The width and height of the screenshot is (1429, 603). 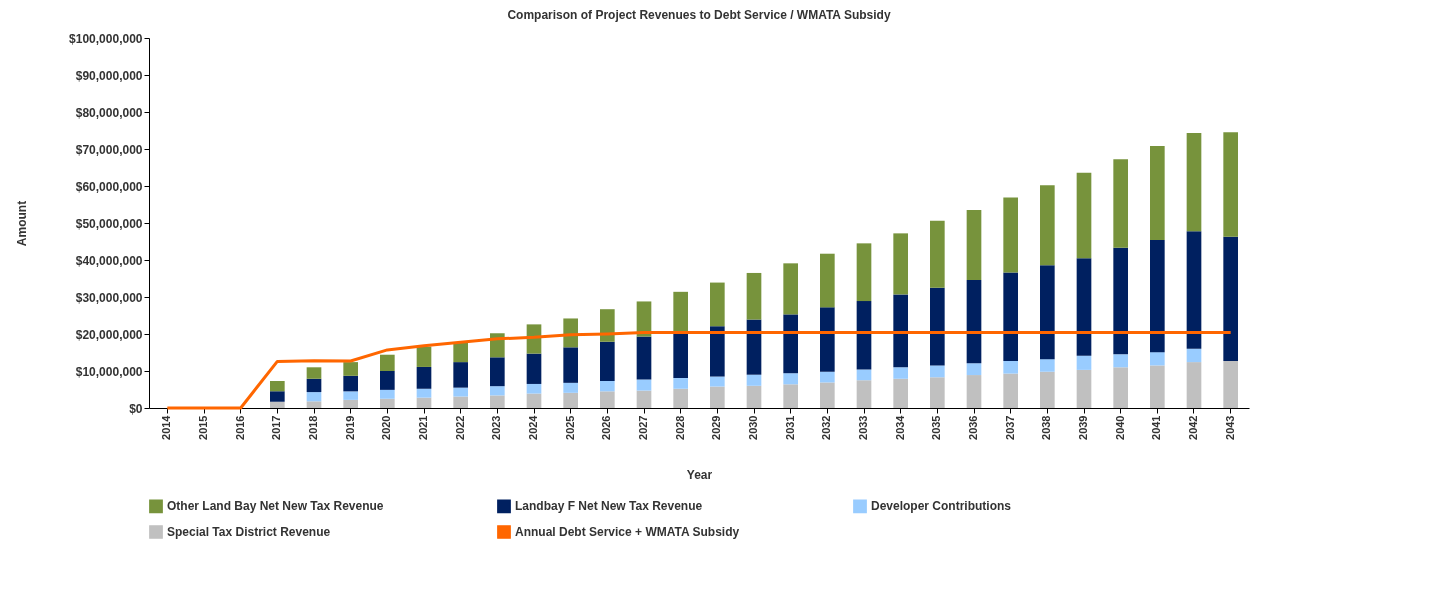 I want to click on x-tick-label: 2016, so click(x=239, y=427).